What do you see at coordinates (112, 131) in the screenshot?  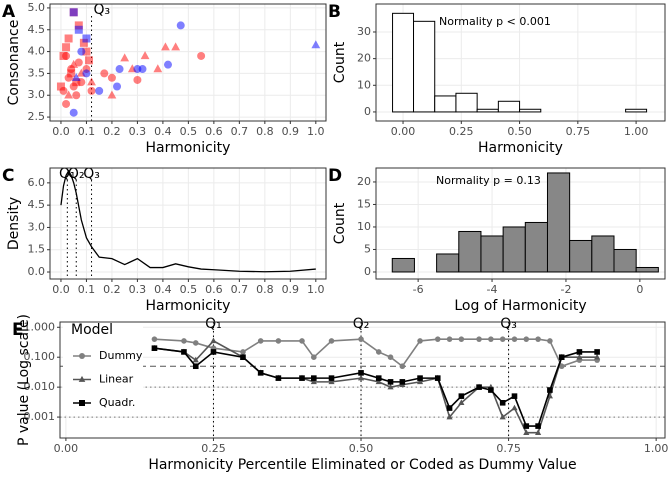 I see `x-tick-label: 0.2` at bounding box center [112, 131].